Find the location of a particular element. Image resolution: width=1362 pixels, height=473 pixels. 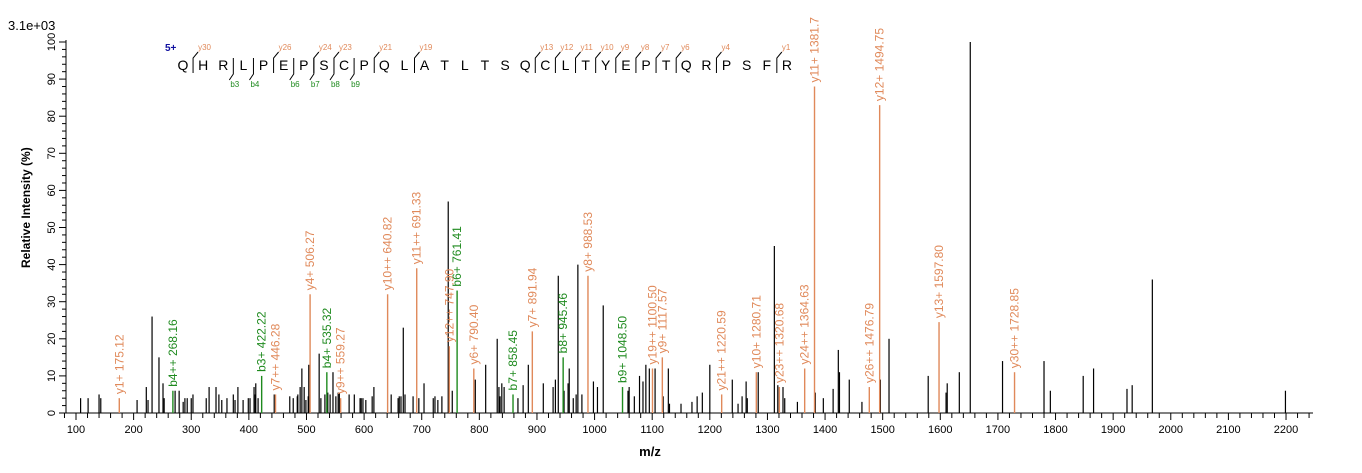

y-fragment-label: y7 is located at coordinates (665, 47).